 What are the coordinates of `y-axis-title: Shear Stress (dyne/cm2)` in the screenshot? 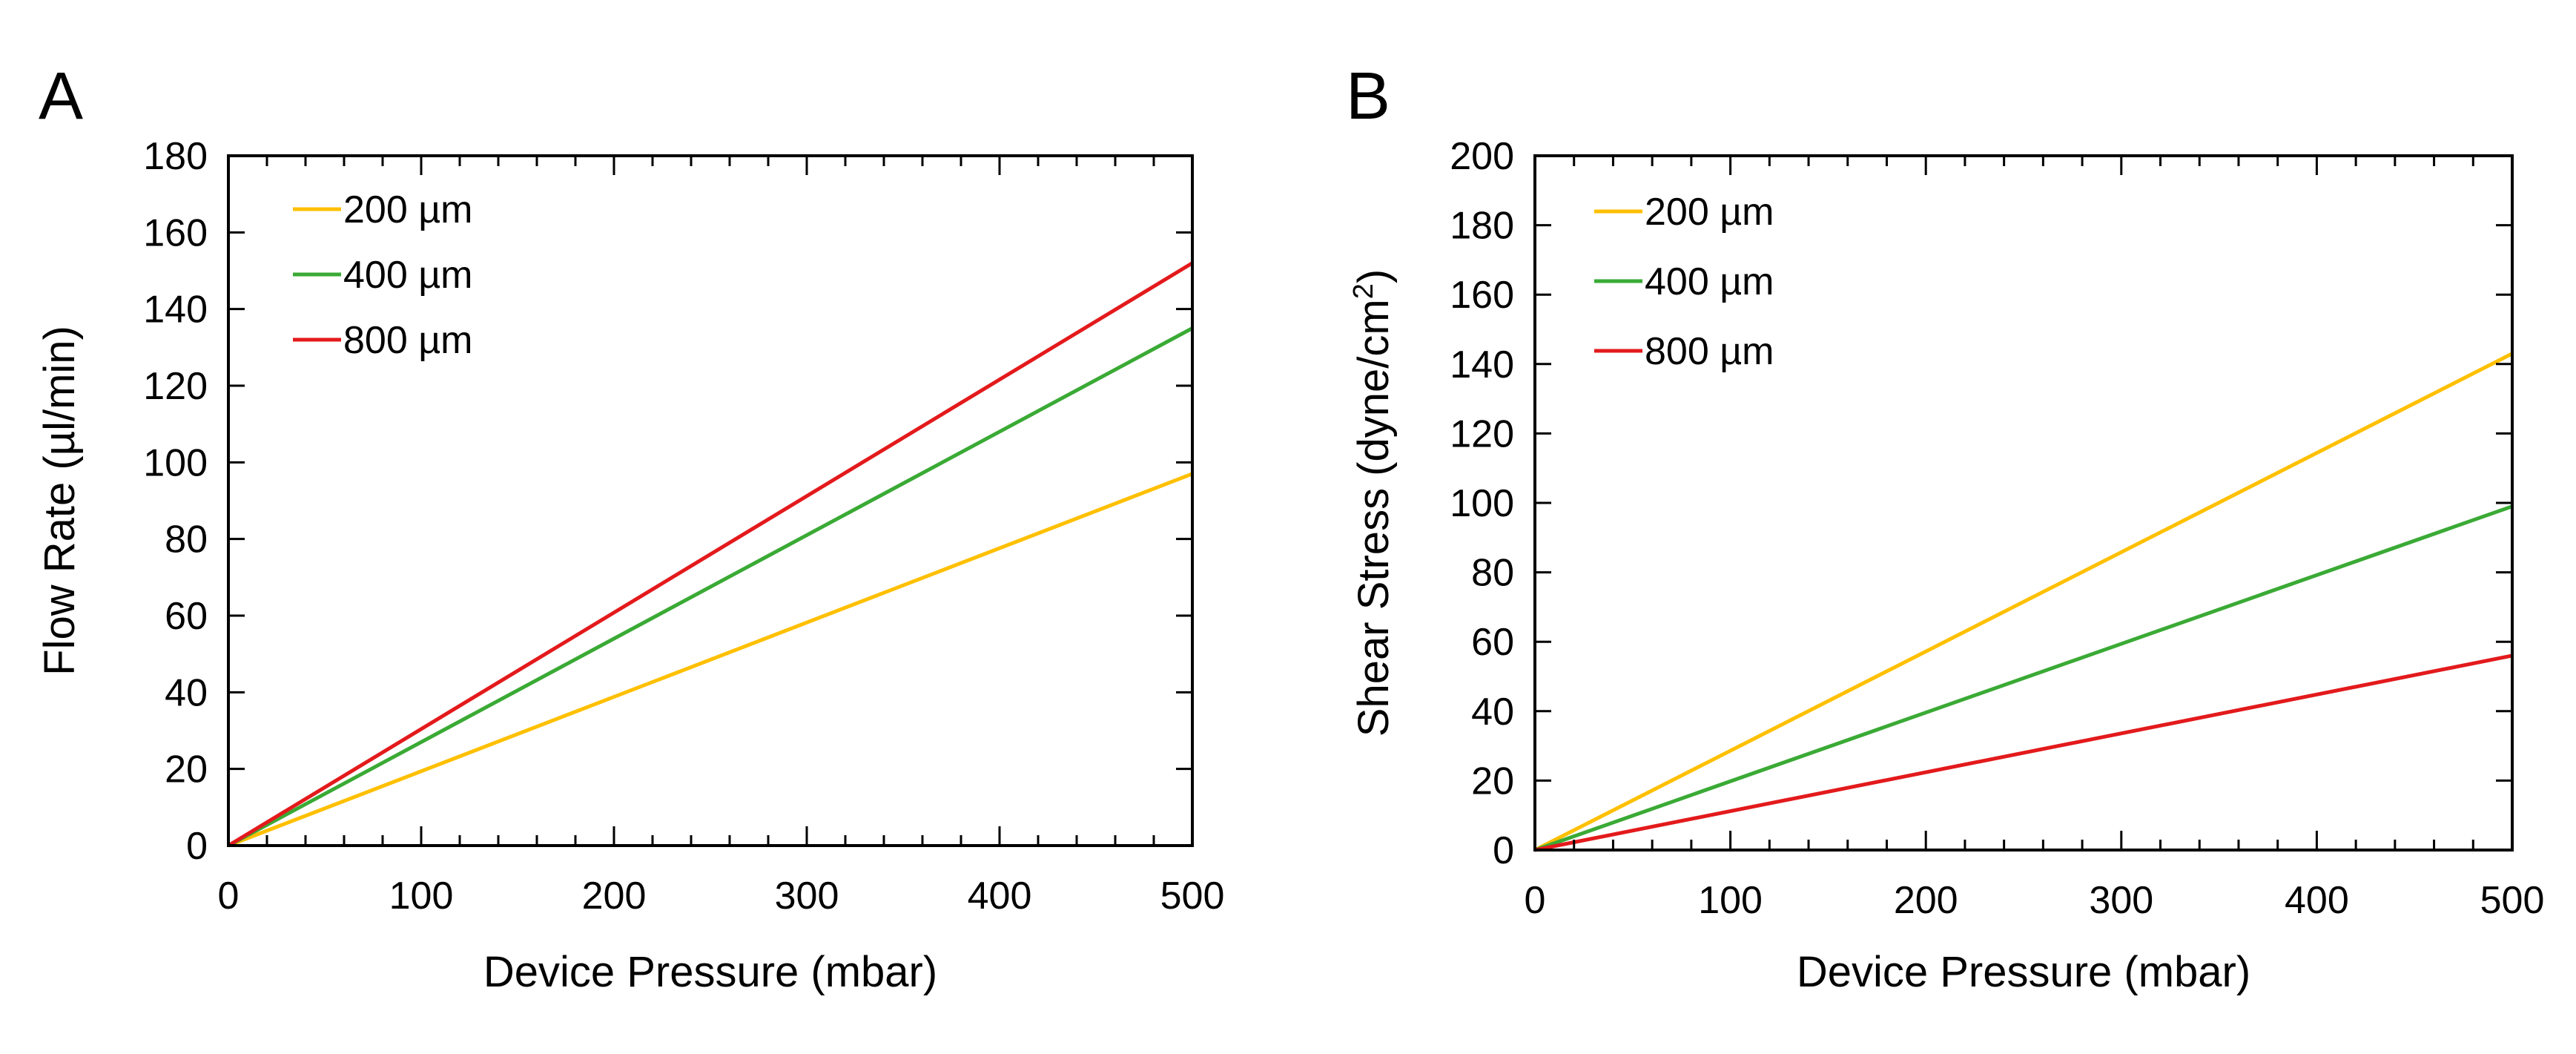 It's located at (1373, 503).